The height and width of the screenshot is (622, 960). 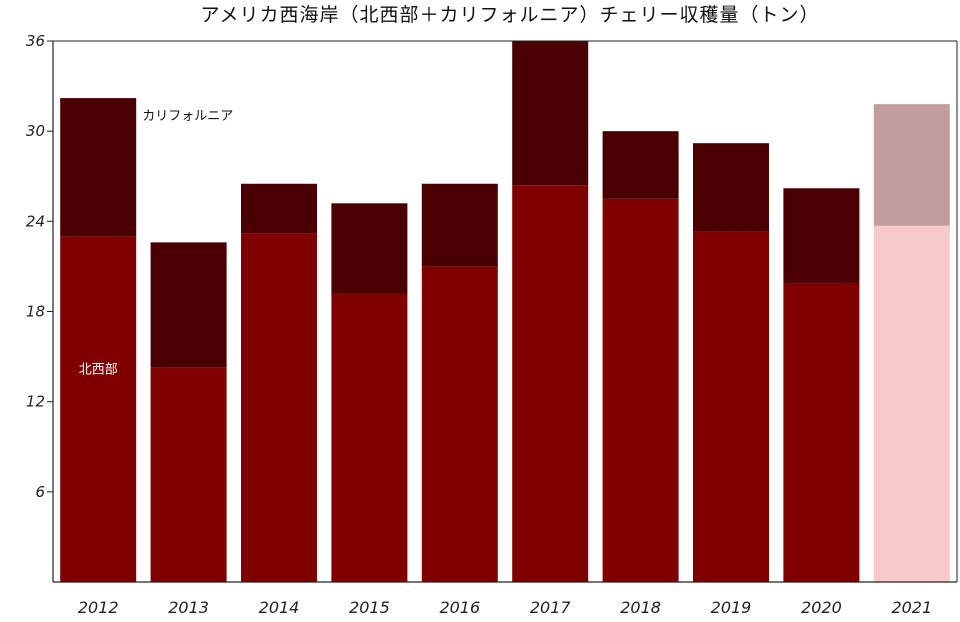 I want to click on y-tick-label: 24, so click(x=35, y=221).